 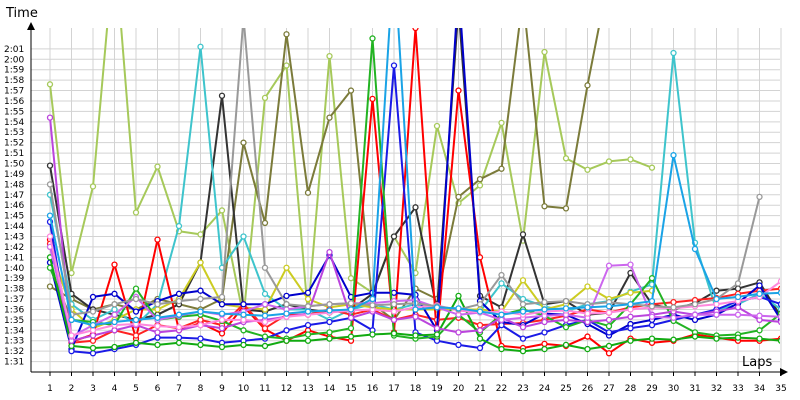 What do you see at coordinates (14, 50) in the screenshot?
I see `y-tick-label: 2:01` at bounding box center [14, 50].